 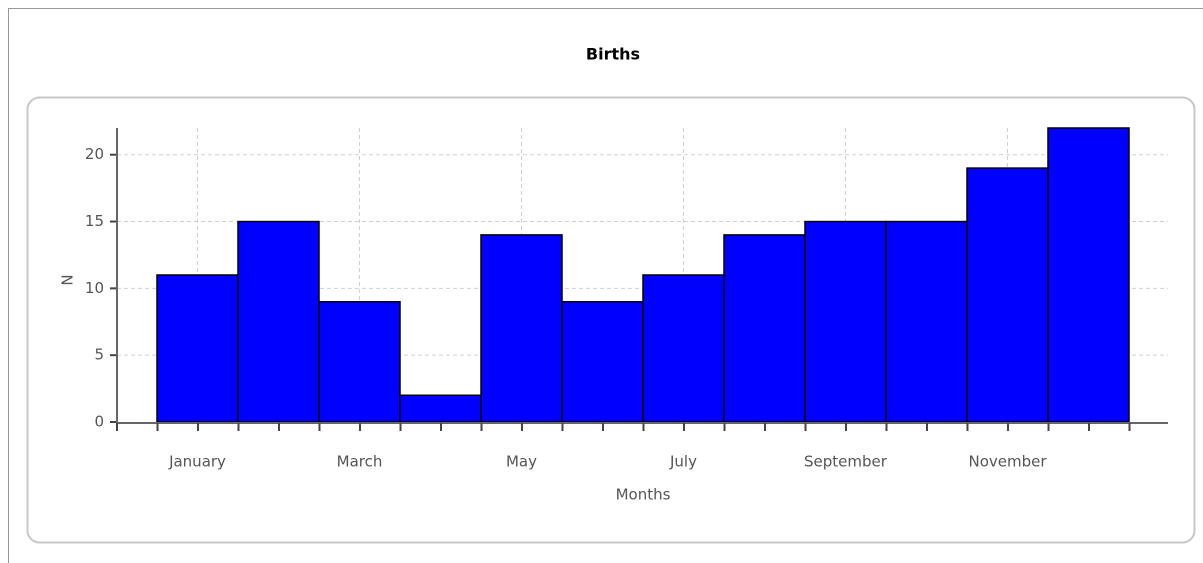 I want to click on x-tick-label: July, so click(x=683, y=462).